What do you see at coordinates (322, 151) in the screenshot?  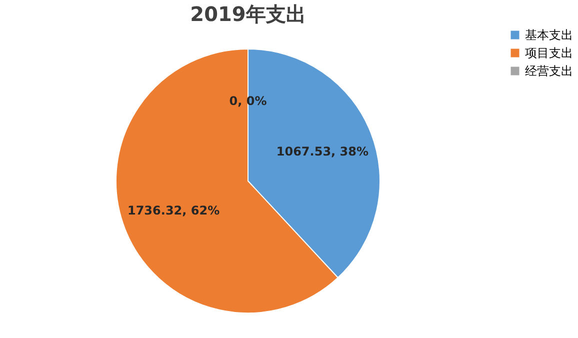 I see `data-label: 1067.53, 38%` at bounding box center [322, 151].